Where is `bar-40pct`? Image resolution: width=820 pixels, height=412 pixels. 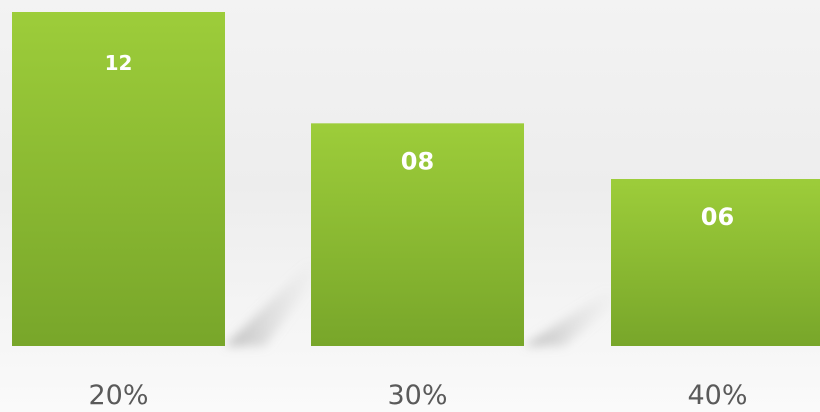
bar-40pct is located at coordinates (715, 262).